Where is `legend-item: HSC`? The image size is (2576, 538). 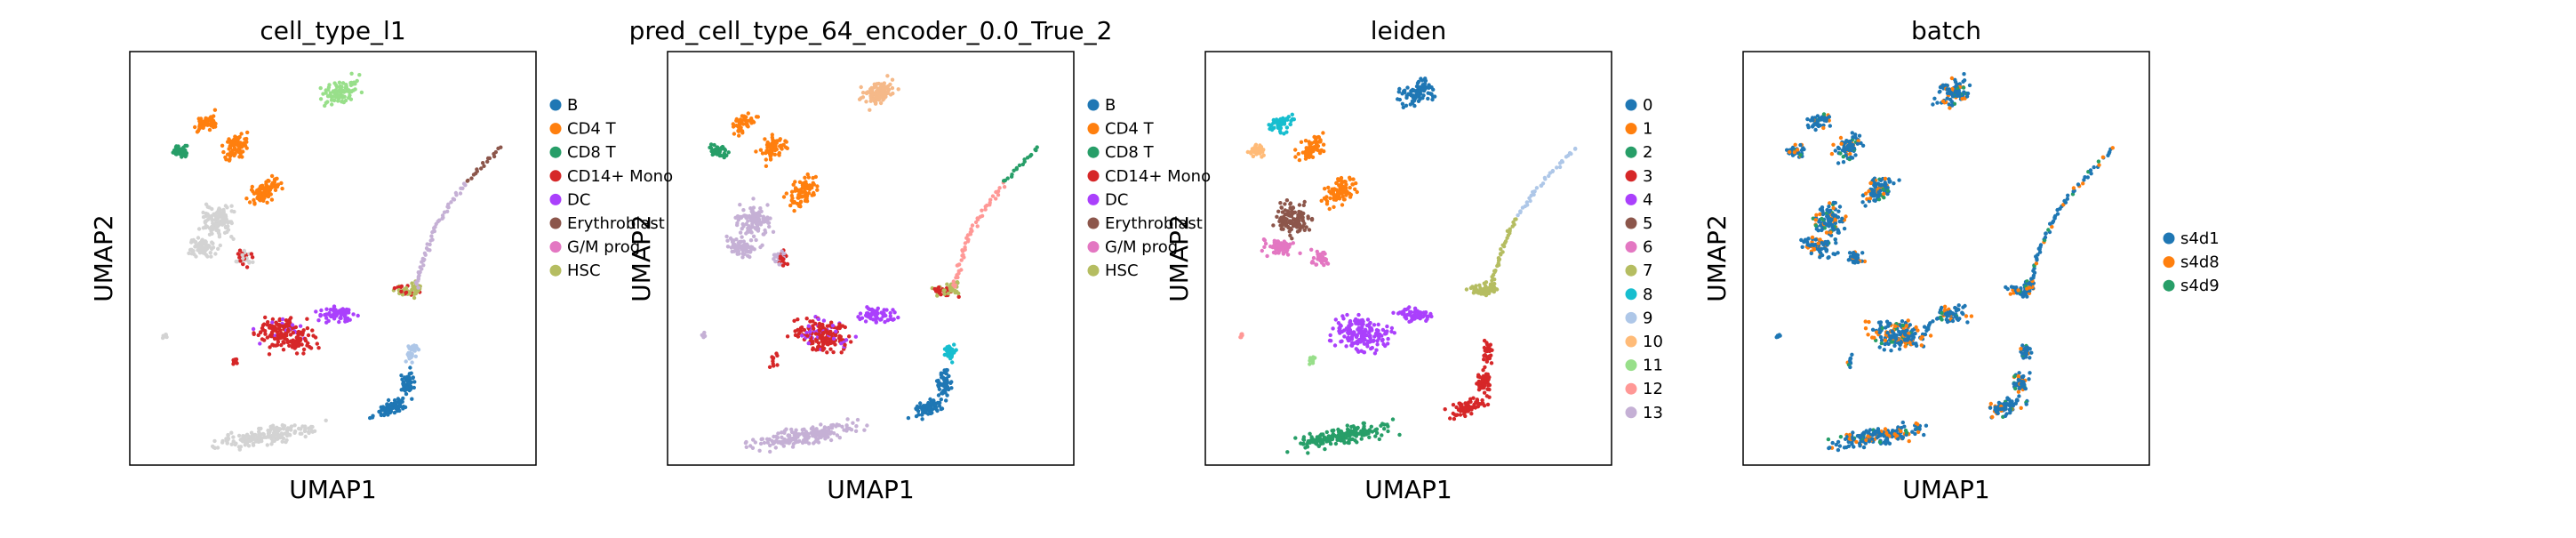 legend-item: HSC is located at coordinates (1113, 270).